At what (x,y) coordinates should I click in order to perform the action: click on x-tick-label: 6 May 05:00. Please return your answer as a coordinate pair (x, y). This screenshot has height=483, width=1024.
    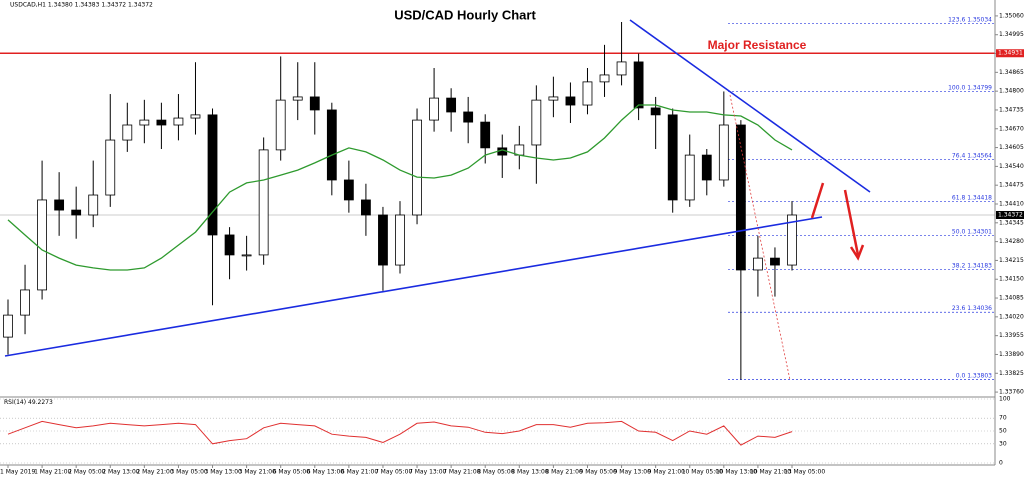
    Looking at the image, I should click on (292, 472).